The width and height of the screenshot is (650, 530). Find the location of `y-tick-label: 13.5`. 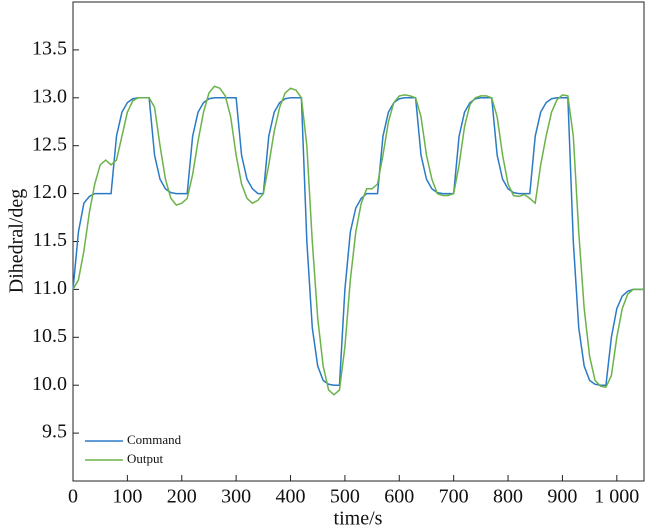

y-tick-label: 13.5 is located at coordinates (49, 48).